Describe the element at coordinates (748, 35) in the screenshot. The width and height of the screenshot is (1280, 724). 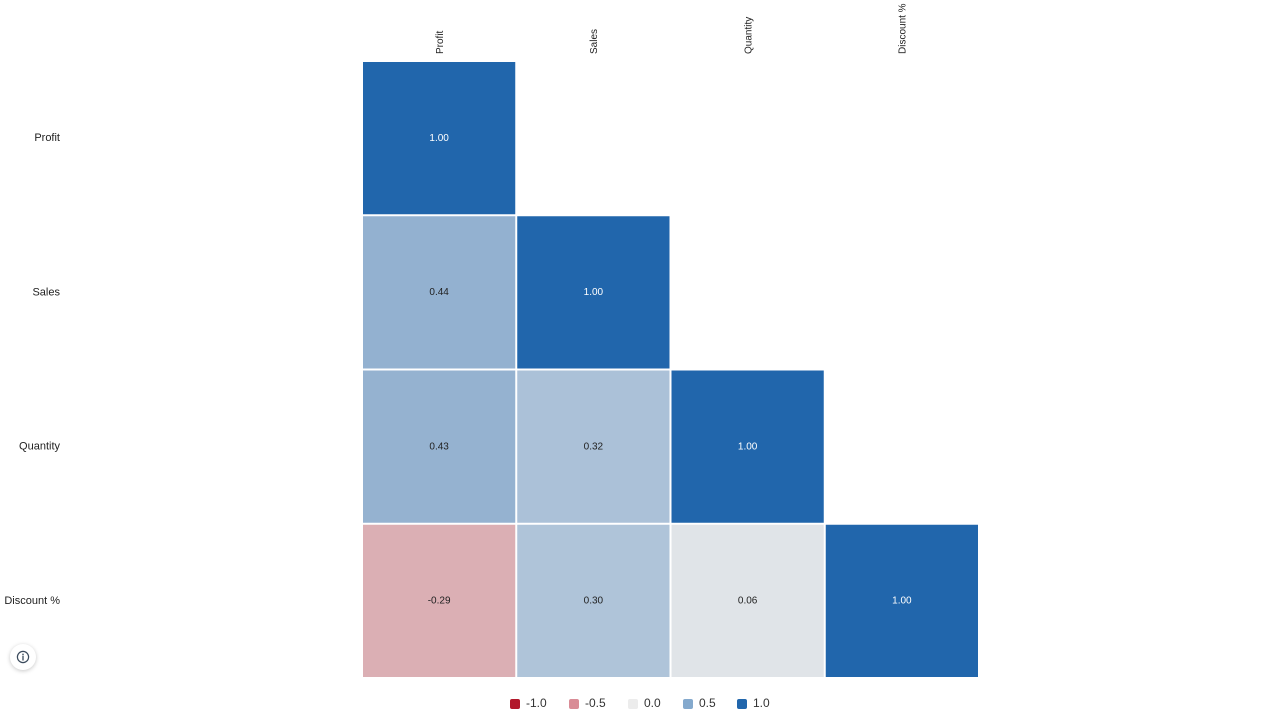
I see `column-label: Quantity` at that location.